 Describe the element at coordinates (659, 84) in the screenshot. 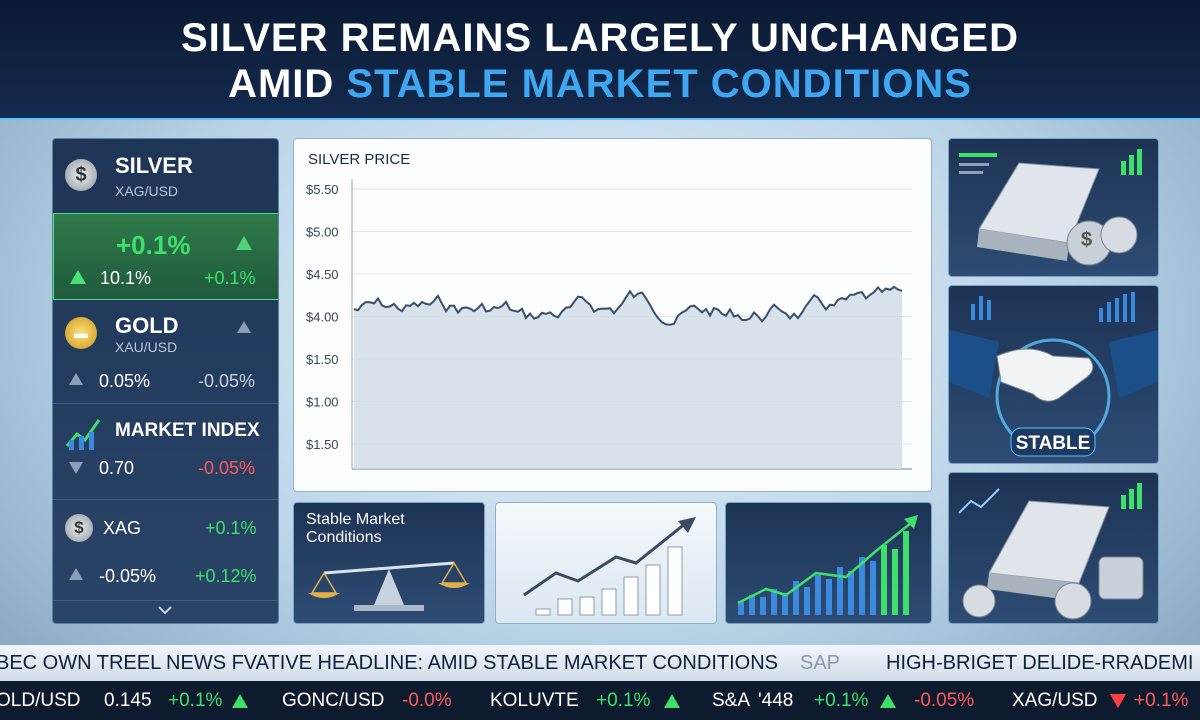

I see `title-highlight: STABLE MARKET CONDITIONS` at that location.